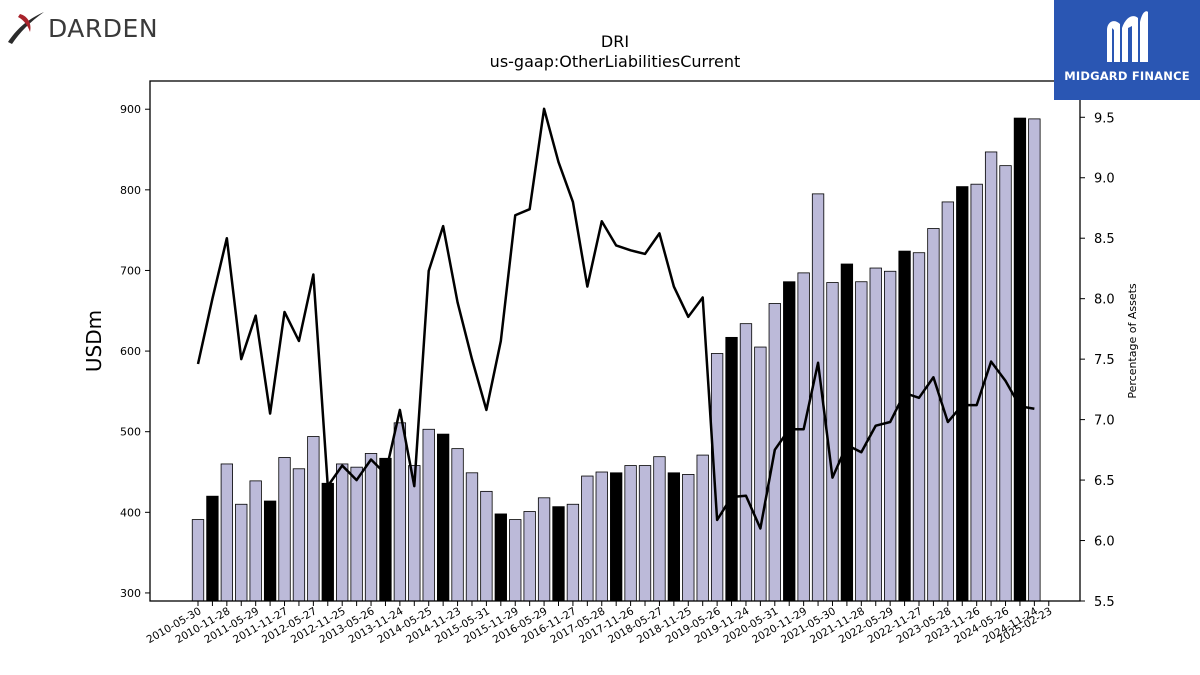 Image resolution: width=1200 pixels, height=675 pixels. Describe the element at coordinates (1104, 239) in the screenshot. I see `y2-tick-label: 8.5` at that location.